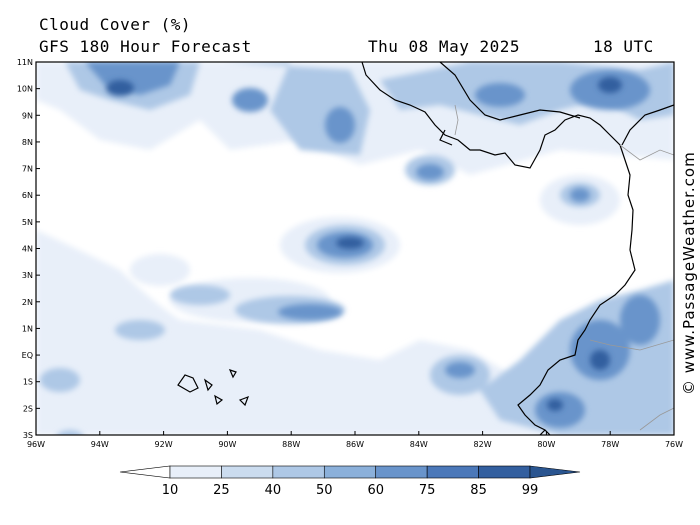  Describe the element at coordinates (27, 275) in the screenshot. I see `lat-label: 3N` at that location.